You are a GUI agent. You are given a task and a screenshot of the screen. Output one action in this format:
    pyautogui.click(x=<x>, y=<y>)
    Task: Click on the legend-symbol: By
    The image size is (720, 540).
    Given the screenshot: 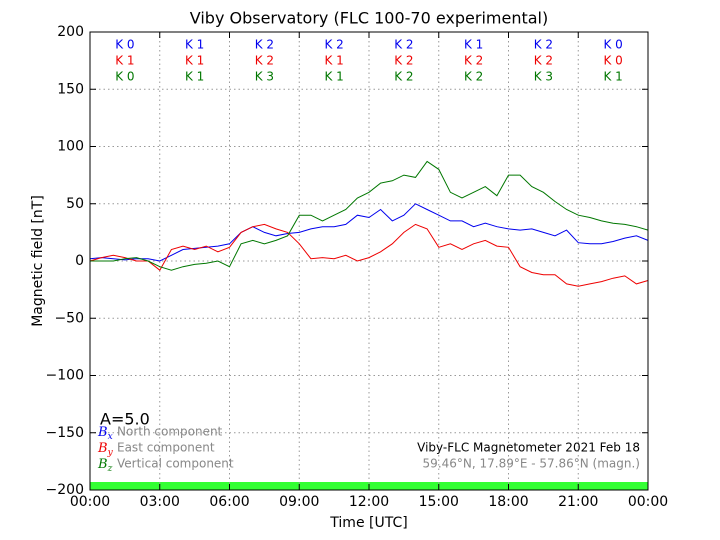 What is the action you would take?
    pyautogui.click(x=105, y=449)
    